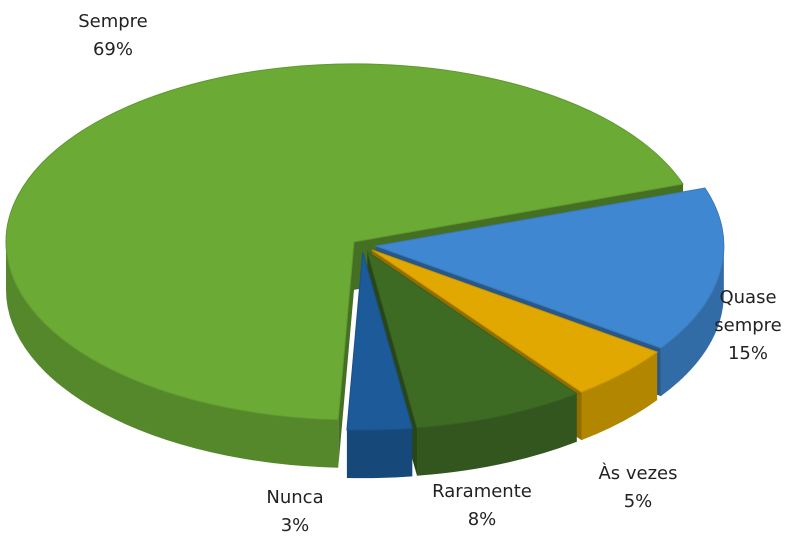  Describe the element at coordinates (113, 21) in the screenshot. I see `category-name: Sempre` at that location.